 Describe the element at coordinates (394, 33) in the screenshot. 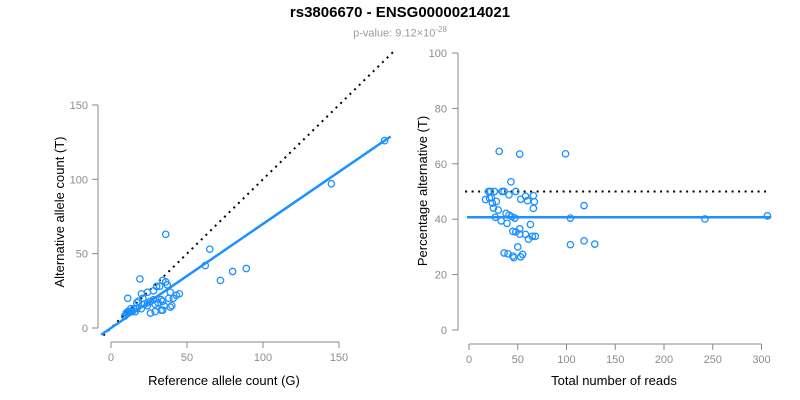

I see `p-value-text: p-value: 9.12×10` at that location.